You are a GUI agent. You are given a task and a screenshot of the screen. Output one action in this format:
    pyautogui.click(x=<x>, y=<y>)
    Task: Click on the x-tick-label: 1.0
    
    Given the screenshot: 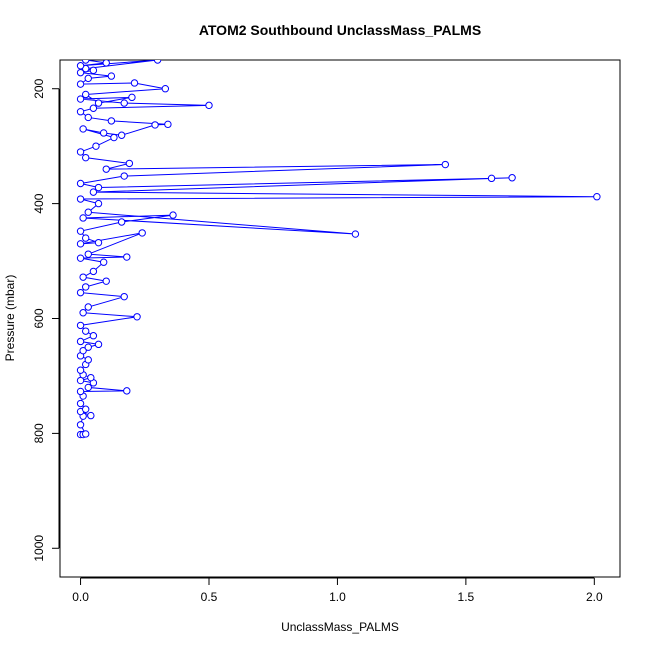 What is the action you would take?
    pyautogui.click(x=337, y=597)
    